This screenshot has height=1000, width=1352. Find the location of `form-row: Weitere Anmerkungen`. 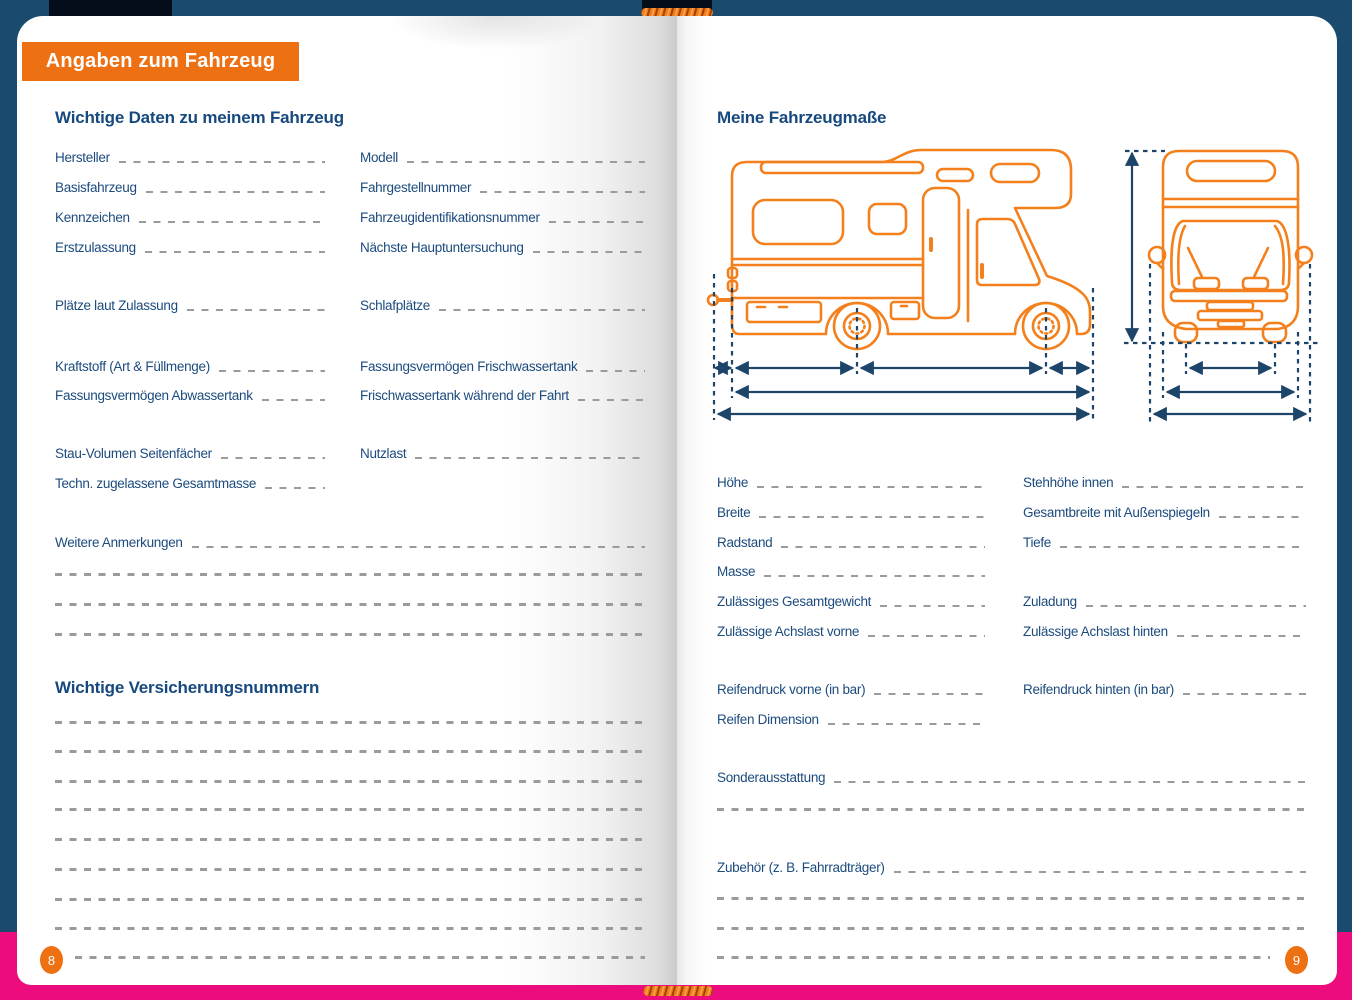

form-row: Weitere Anmerkungen is located at coordinates (676, 543).